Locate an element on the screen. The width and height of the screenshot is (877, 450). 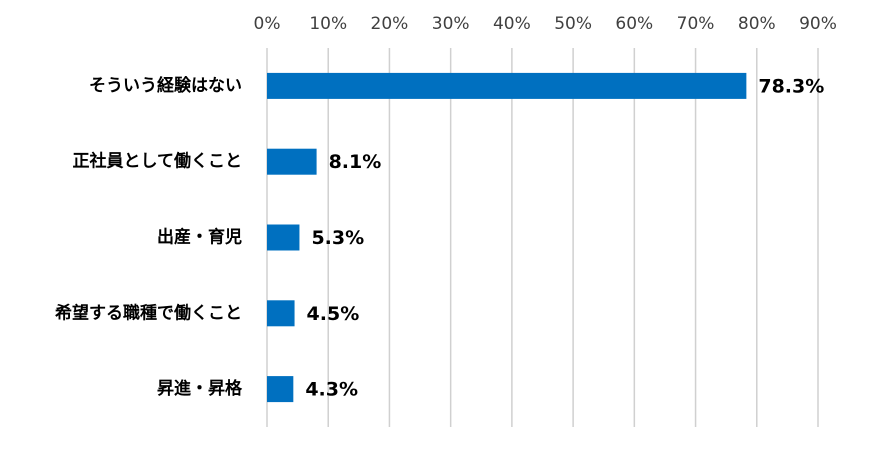
value-label: 5.3% is located at coordinates (337, 238).